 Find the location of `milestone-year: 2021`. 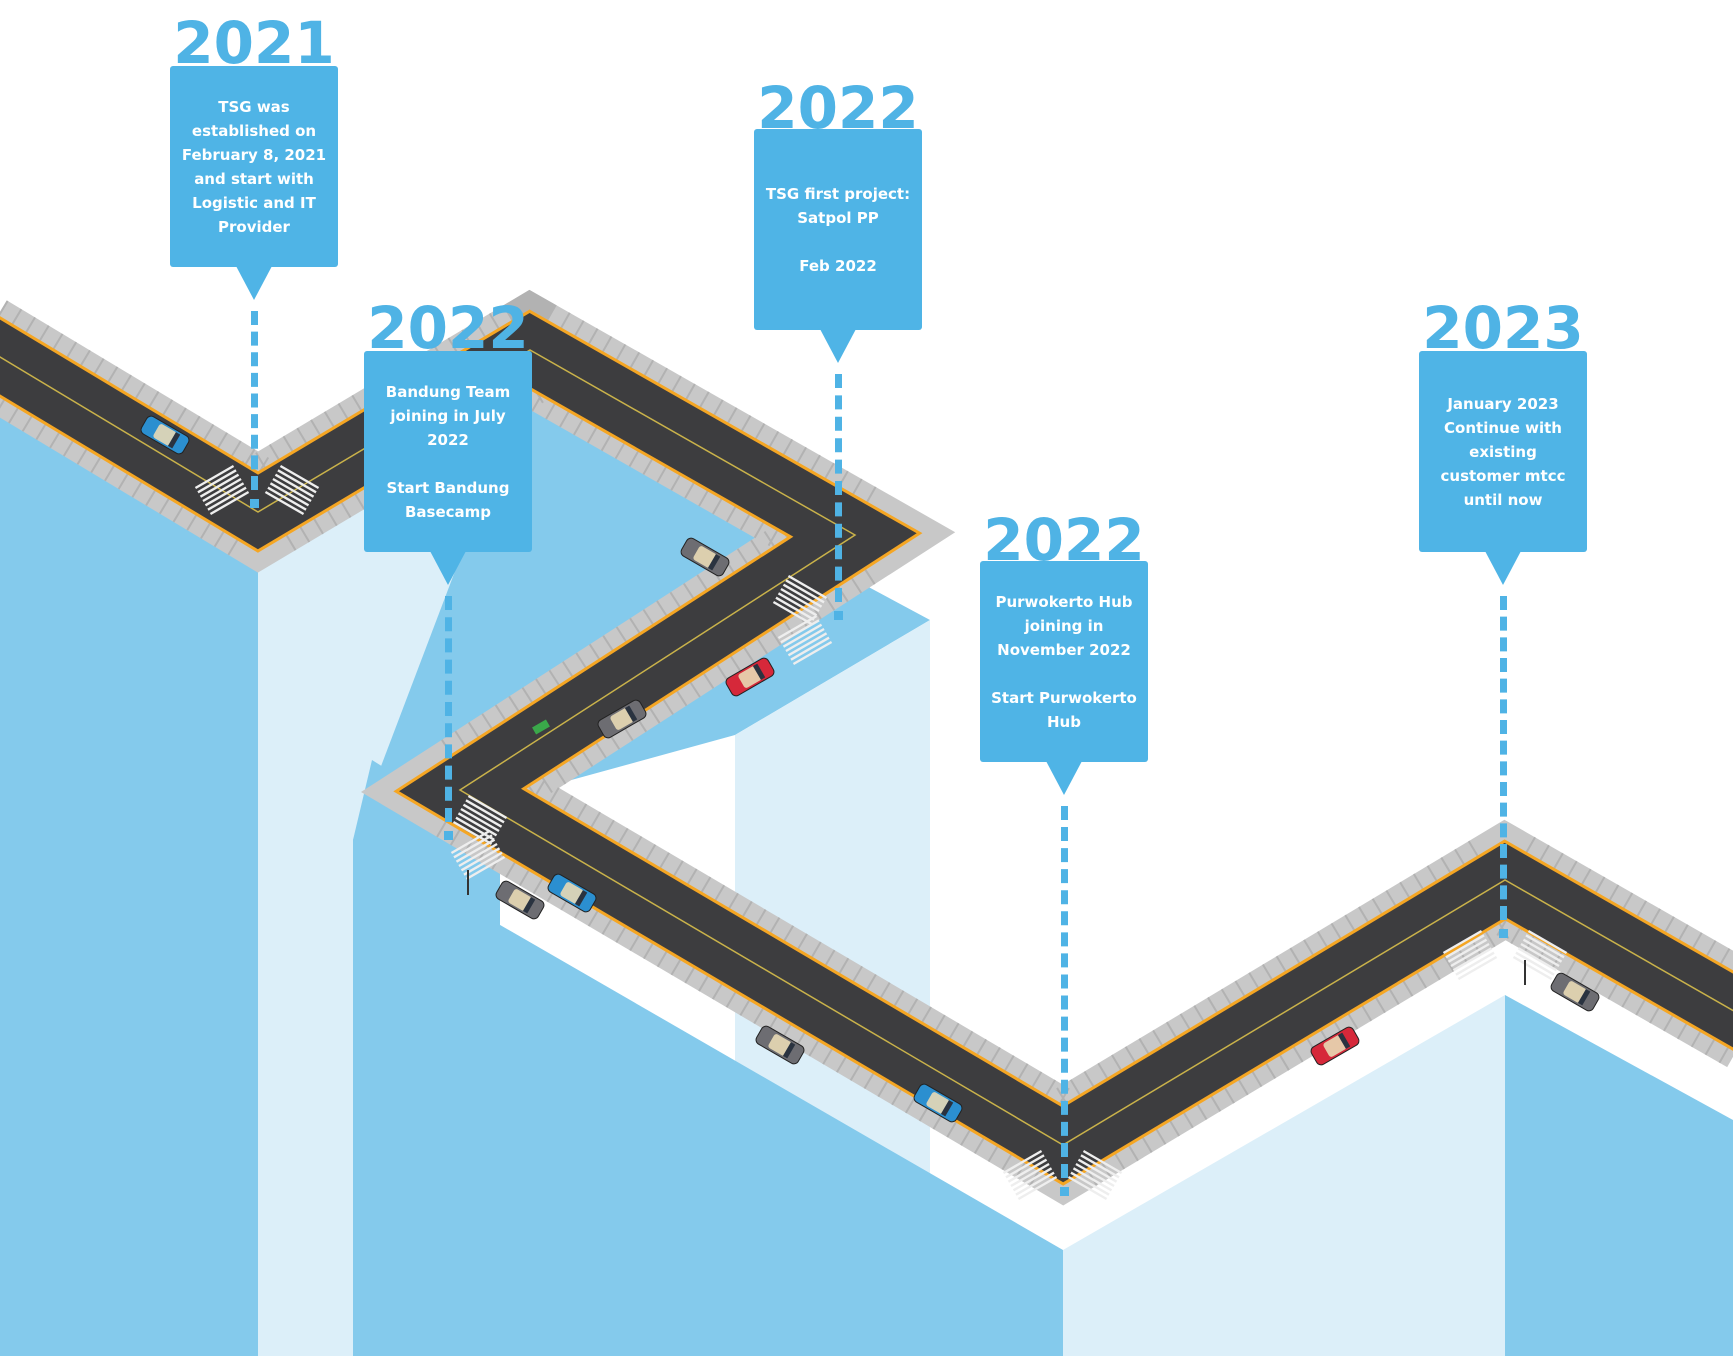

milestone-year: 2021 is located at coordinates (254, 43).